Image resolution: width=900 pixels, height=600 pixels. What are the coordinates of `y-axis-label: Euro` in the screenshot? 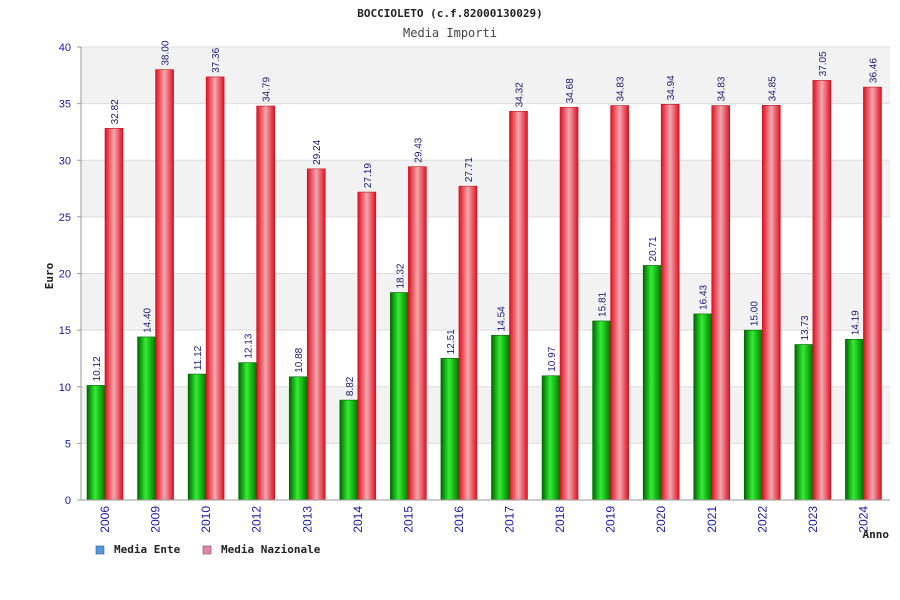 It's located at (49, 275).